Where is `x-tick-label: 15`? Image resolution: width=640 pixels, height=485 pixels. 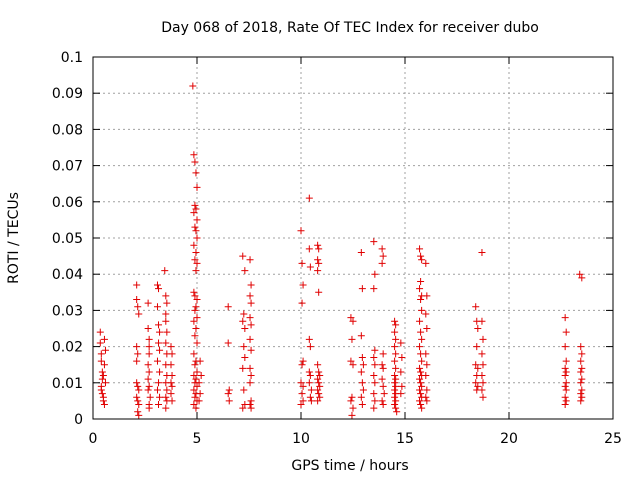 x-tick-label: 15 is located at coordinates (405, 439).